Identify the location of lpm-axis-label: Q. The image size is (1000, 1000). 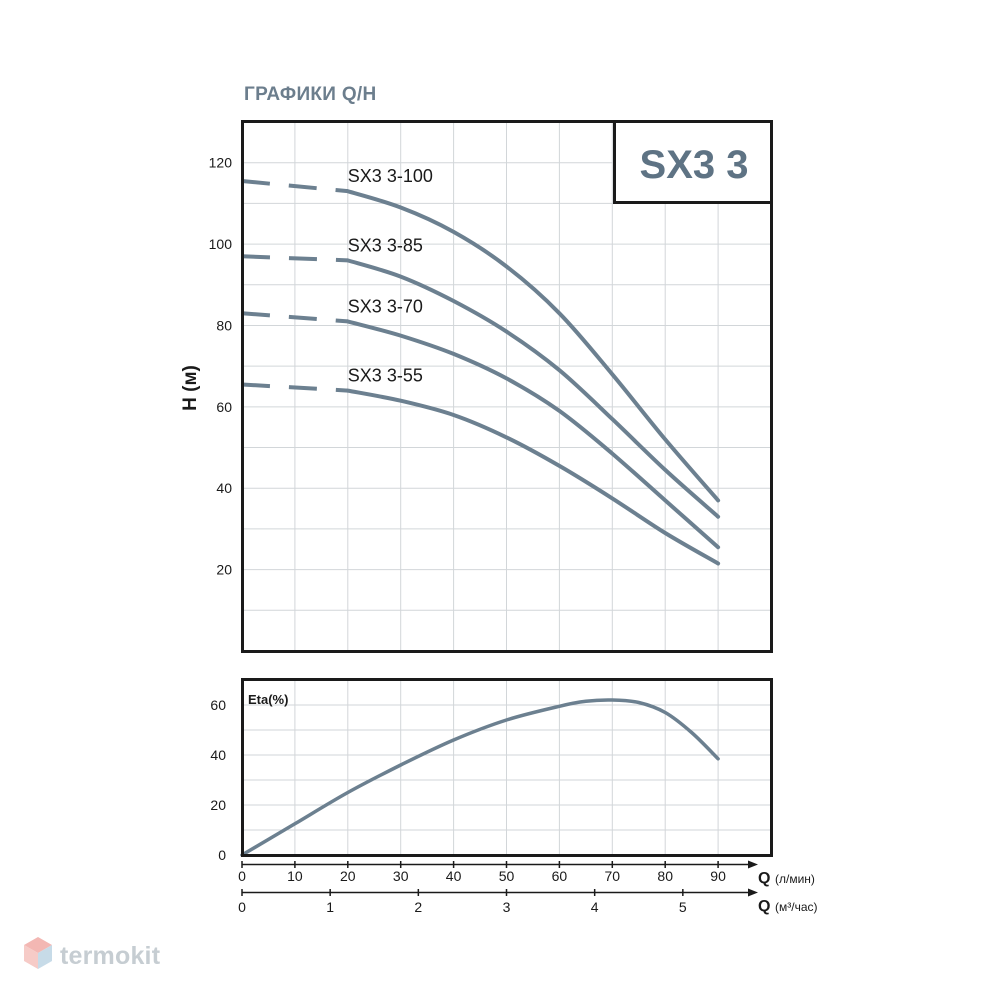
(764, 878).